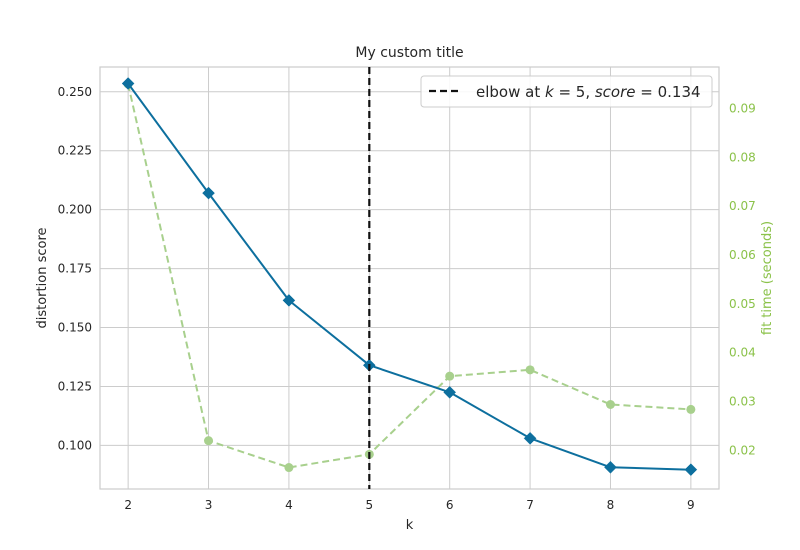  Describe the element at coordinates (611, 505) in the screenshot. I see `x-tick-label: 8` at that location.